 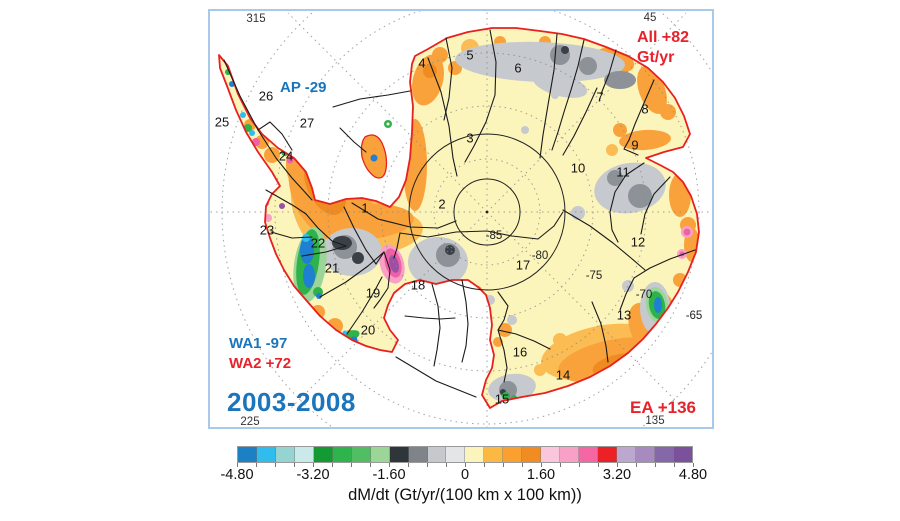 What do you see at coordinates (693, 475) in the screenshot?
I see `colorbar-tick-label: 4.80` at bounding box center [693, 475].